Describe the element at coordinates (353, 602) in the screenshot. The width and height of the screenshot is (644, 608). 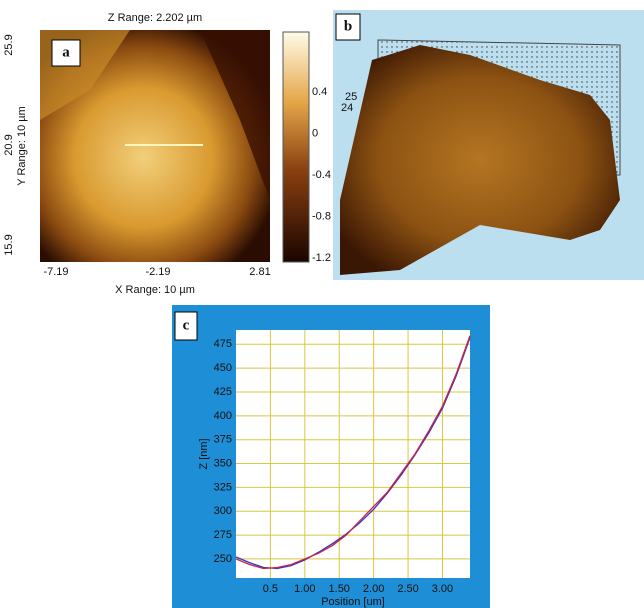
I see `x-axis-label: Position [um]` at that location.